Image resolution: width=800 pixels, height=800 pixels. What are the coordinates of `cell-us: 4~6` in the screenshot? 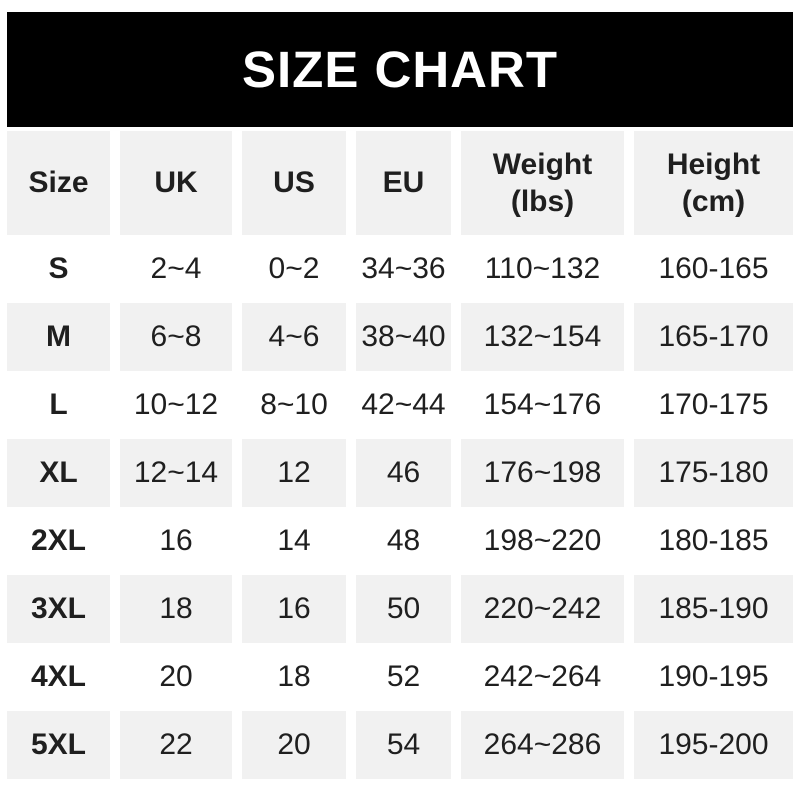 It's located at (294, 337).